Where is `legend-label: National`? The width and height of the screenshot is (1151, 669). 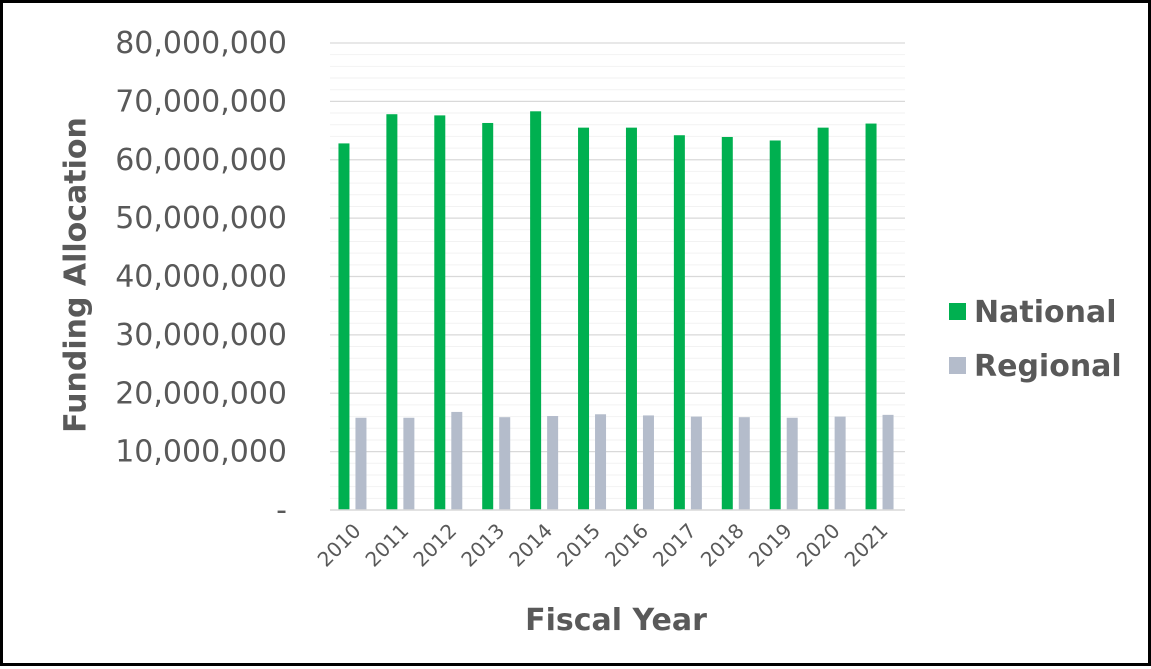 legend-label: National is located at coordinates (1045, 312).